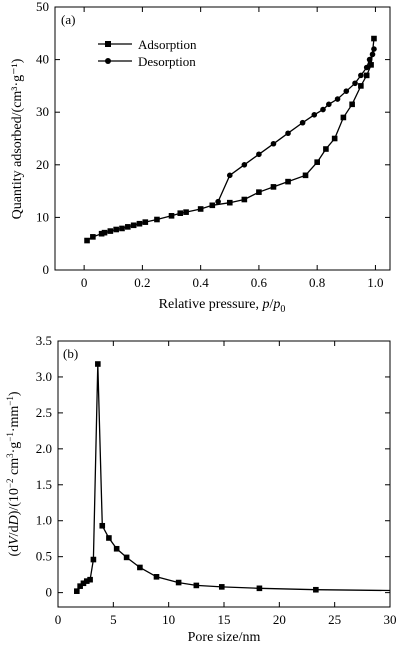 Image resolution: width=400 pixels, height=651 pixels. Describe the element at coordinates (49, 592) in the screenshot. I see `panel-b-y-tick-label: 0` at that location.